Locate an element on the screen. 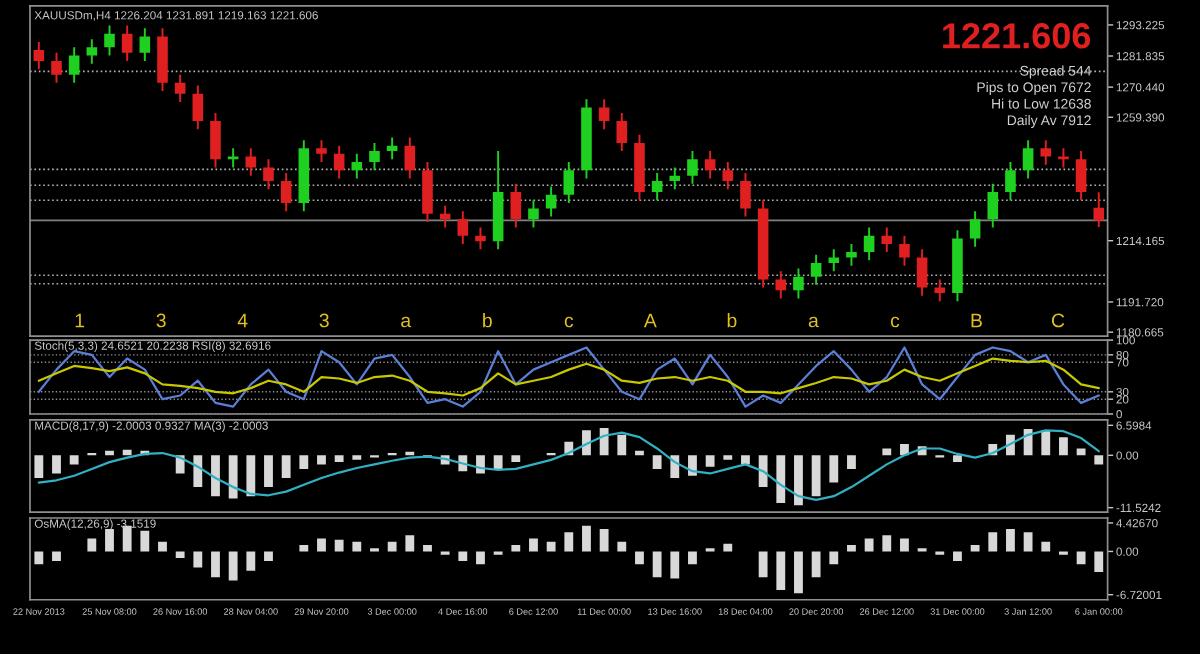 The height and width of the screenshot is (654, 1200). annotation: A is located at coordinates (650, 320).